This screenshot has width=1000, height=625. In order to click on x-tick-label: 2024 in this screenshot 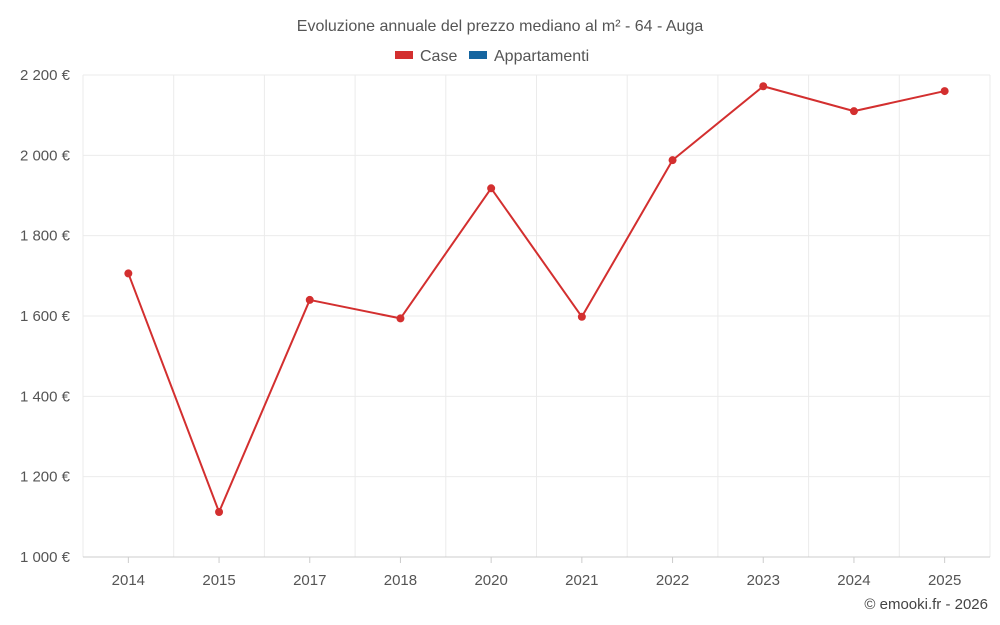, I will do `click(853, 580)`.